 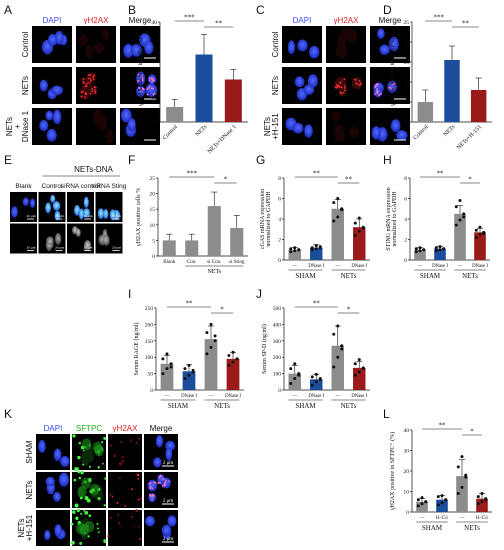 I want to click on y-tick-label: 20, so click(x=407, y=43).